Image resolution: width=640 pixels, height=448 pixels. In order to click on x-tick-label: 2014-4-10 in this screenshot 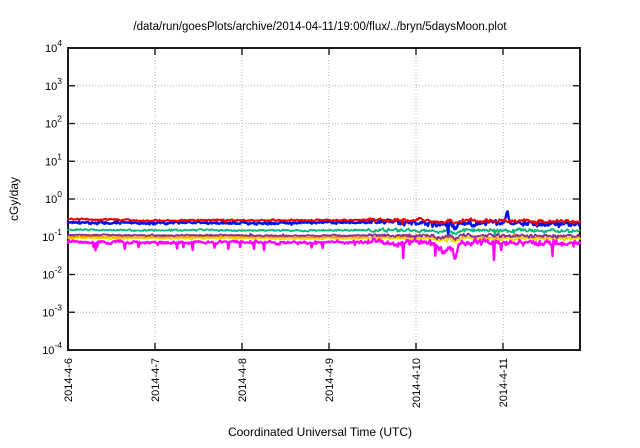, I will do `click(417, 383)`.